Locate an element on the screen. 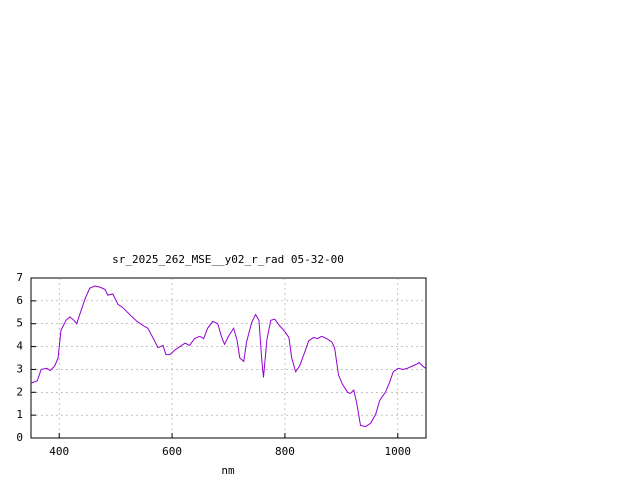 Image resolution: width=640 pixels, height=480 pixels. y-tick-label: 2 is located at coordinates (19, 391).